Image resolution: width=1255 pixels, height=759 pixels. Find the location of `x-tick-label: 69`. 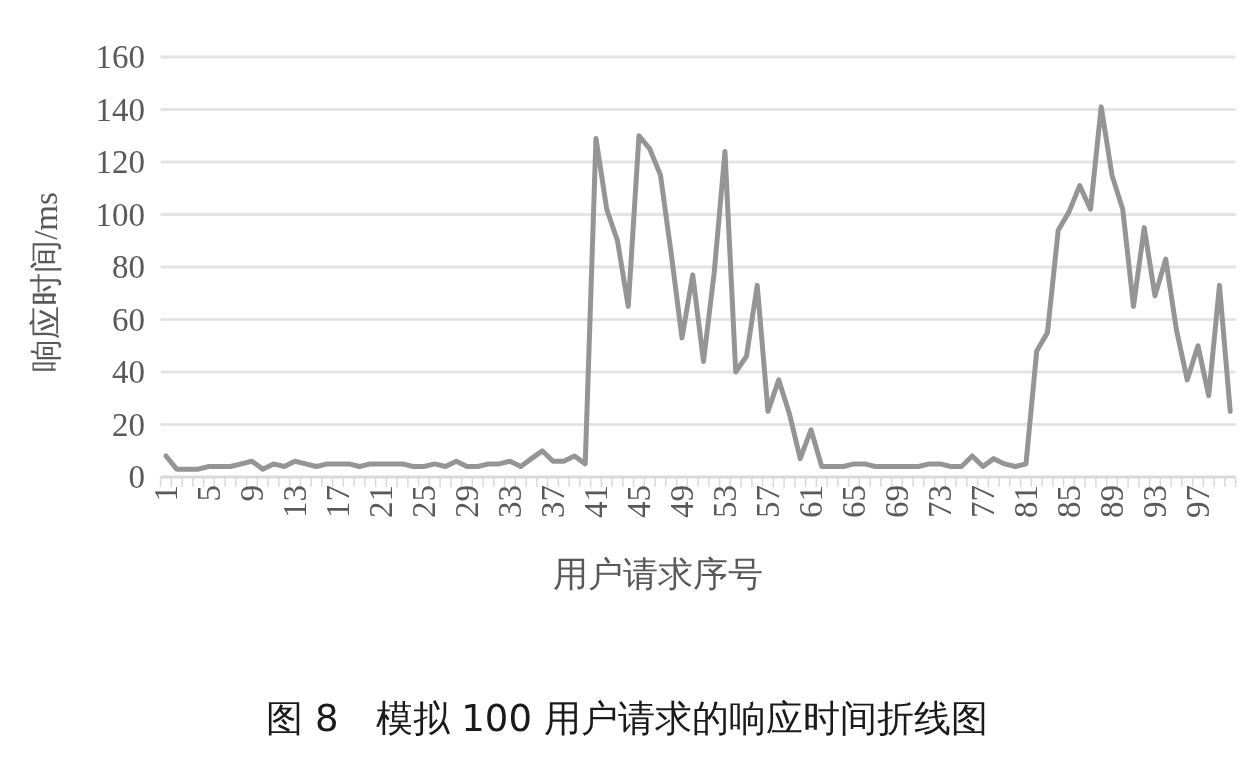

x-tick-label: 69 is located at coordinates (896, 501).